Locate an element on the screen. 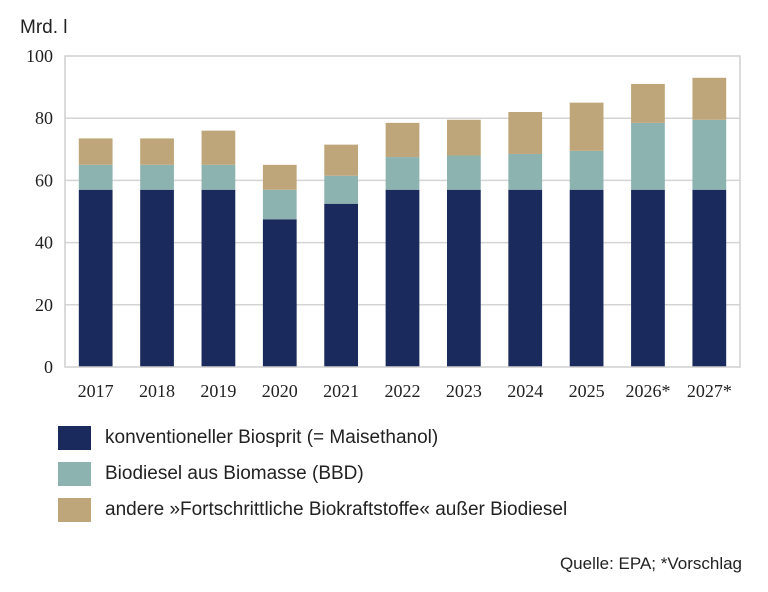  legend-item-conventional: konventioneller Biosprit (= Maisethanol) is located at coordinates (312, 438).